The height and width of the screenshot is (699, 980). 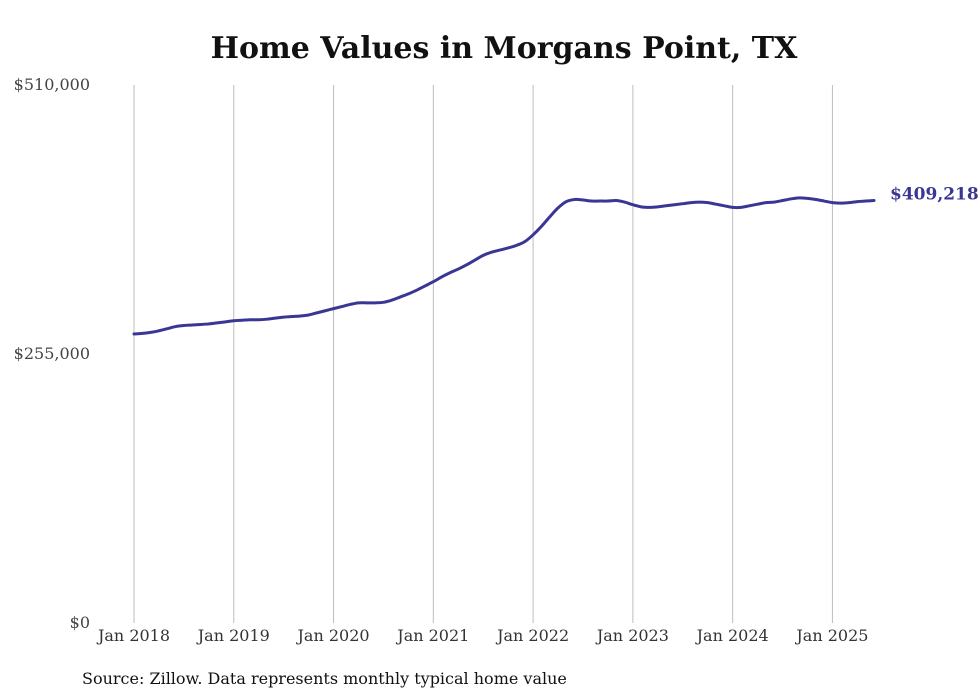 What do you see at coordinates (504, 48) in the screenshot?
I see `chart-title: Home Values in Morgans Point, TX` at bounding box center [504, 48].